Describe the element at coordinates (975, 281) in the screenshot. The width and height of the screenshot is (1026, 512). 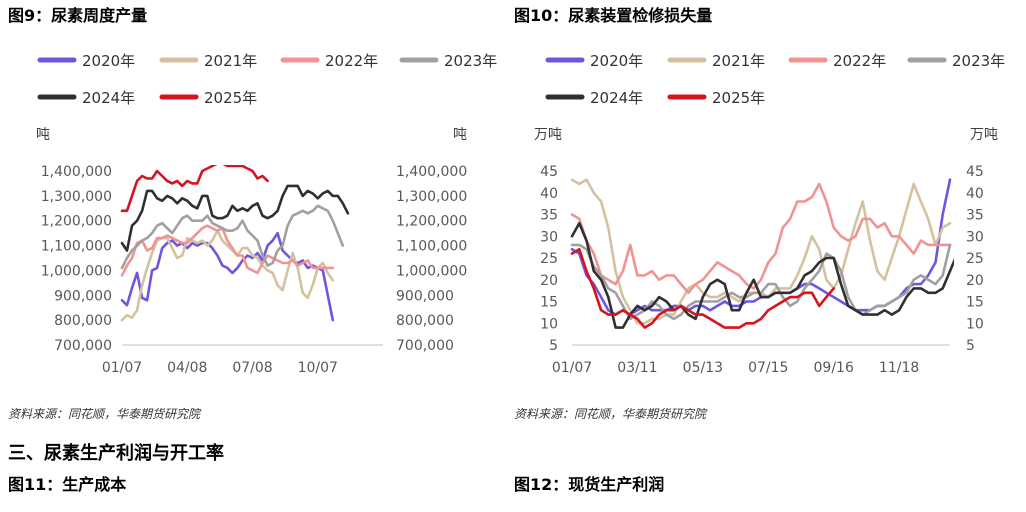
I see `fig10-ytick-right-3: 20` at that location.